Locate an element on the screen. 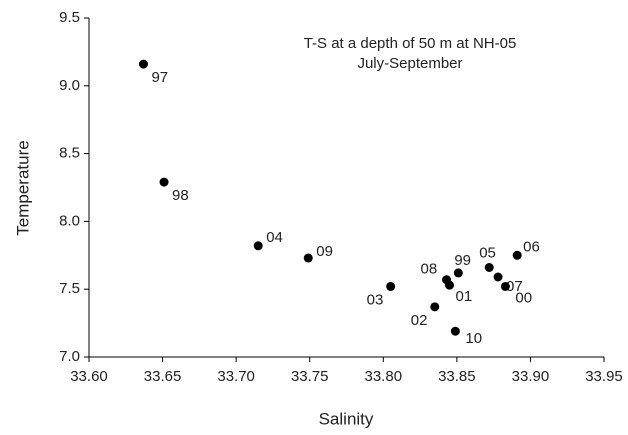  x-tick-label: 33.90 is located at coordinates (531, 376).